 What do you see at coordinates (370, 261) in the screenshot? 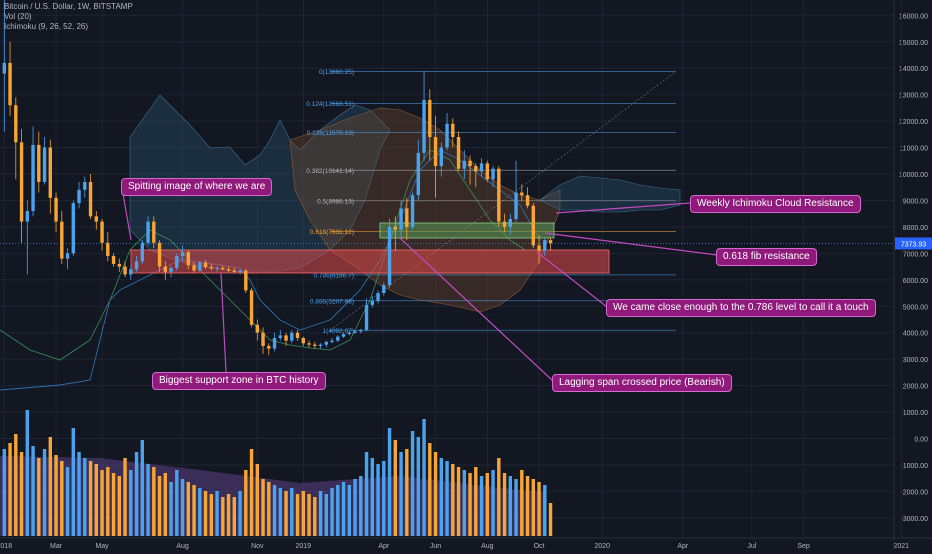
I see `support-zone` at bounding box center [370, 261].